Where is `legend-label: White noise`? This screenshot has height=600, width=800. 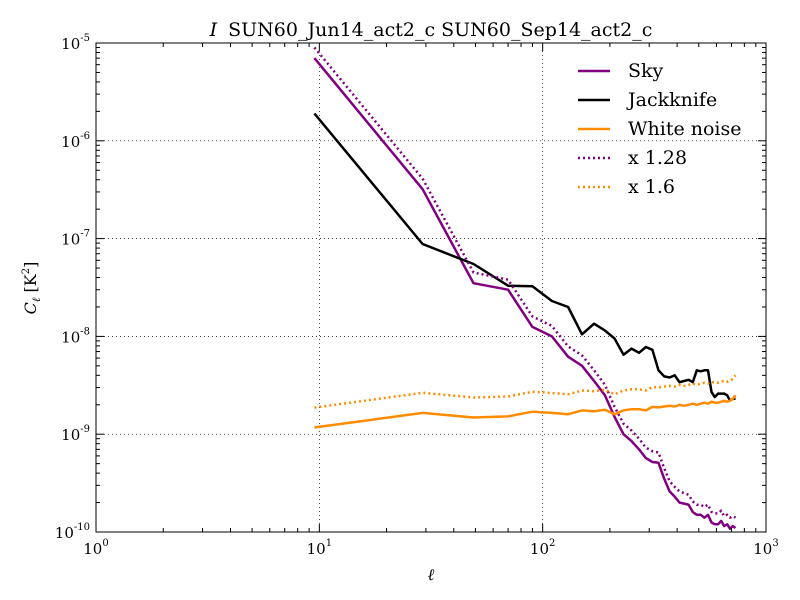
legend-label: White noise is located at coordinates (685, 129).